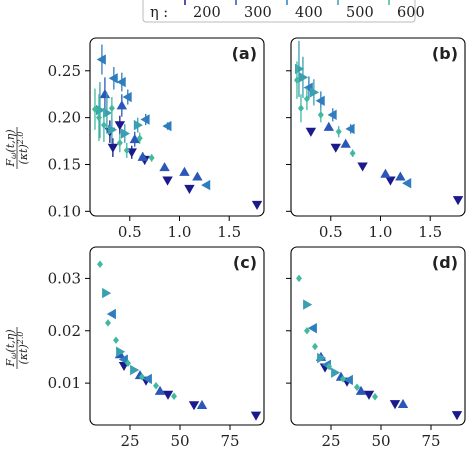  What do you see at coordinates (64, 118) in the screenshot?
I see `ytick-label: 0.20` at bounding box center [64, 118].